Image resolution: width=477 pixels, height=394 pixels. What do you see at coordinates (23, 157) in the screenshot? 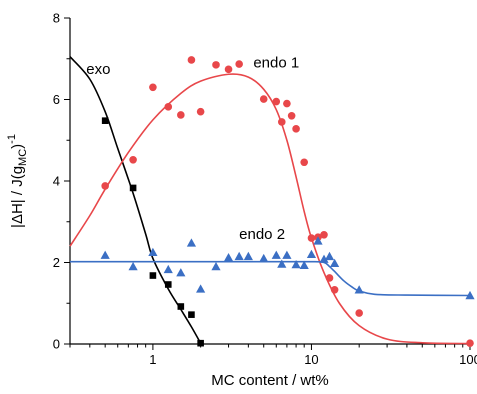
I see `y-axis-title-sub: MC` at bounding box center [23, 157].